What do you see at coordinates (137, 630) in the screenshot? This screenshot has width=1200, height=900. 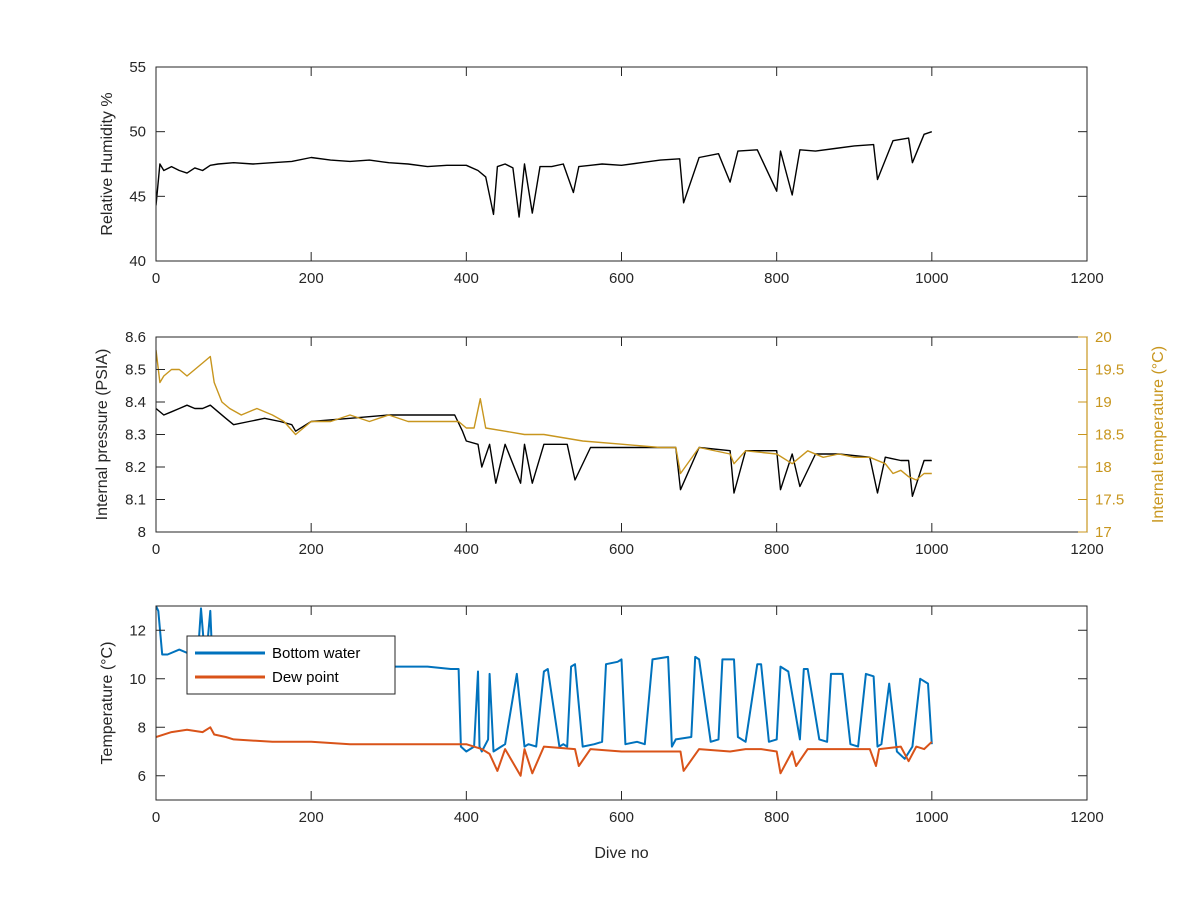 I see `y-tick-label: 12` at bounding box center [137, 630].